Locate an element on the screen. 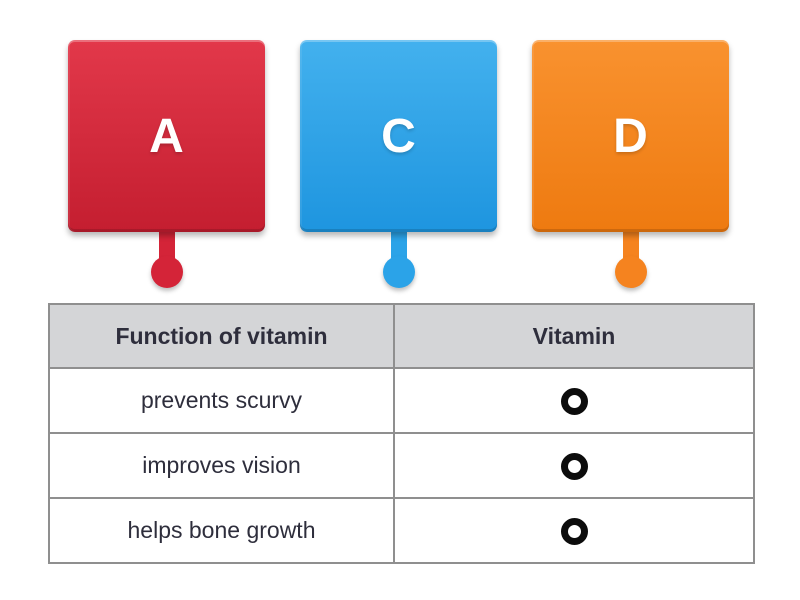 Image resolution: width=800 pixels, height=600 pixels. header-function-of-vitamin: Function of vitamin is located at coordinates (221, 336).